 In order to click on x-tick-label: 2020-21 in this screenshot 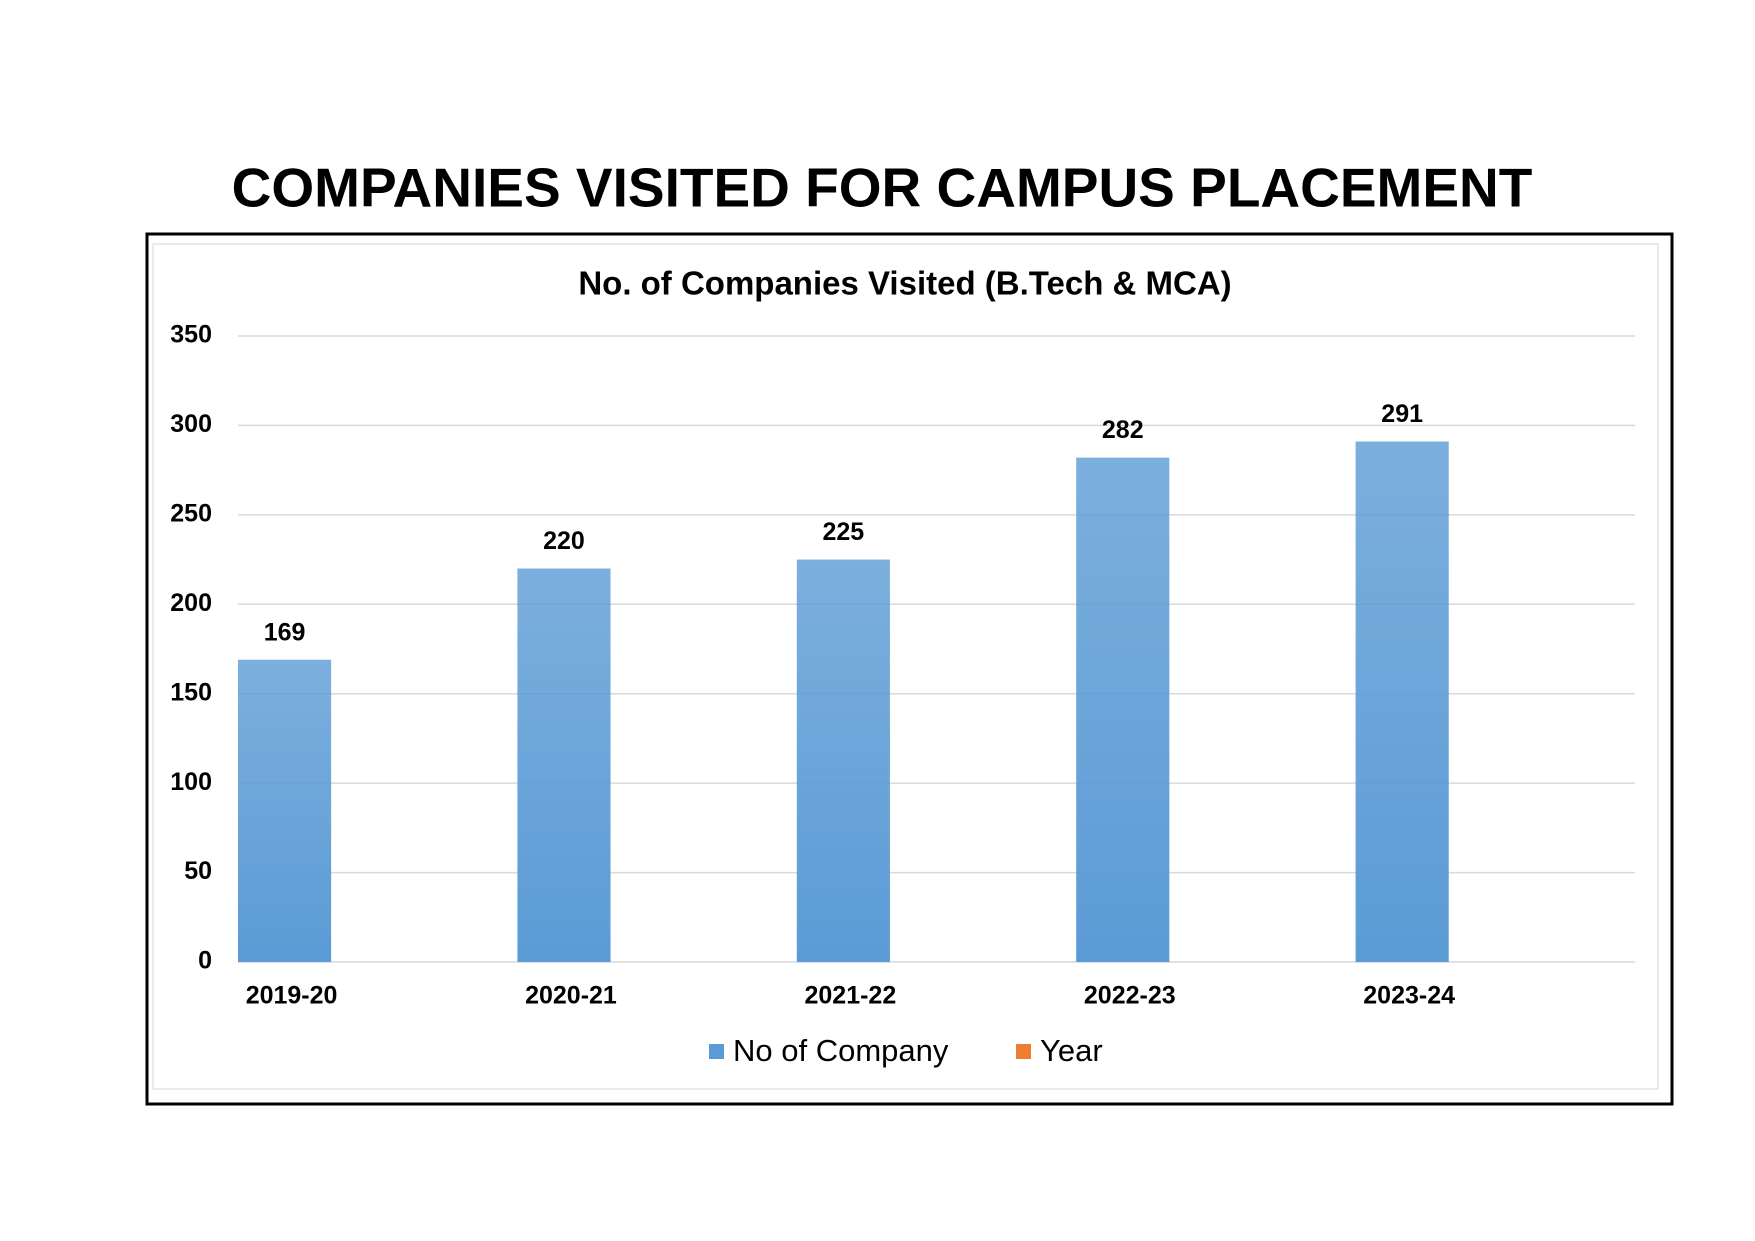, I will do `click(571, 996)`.